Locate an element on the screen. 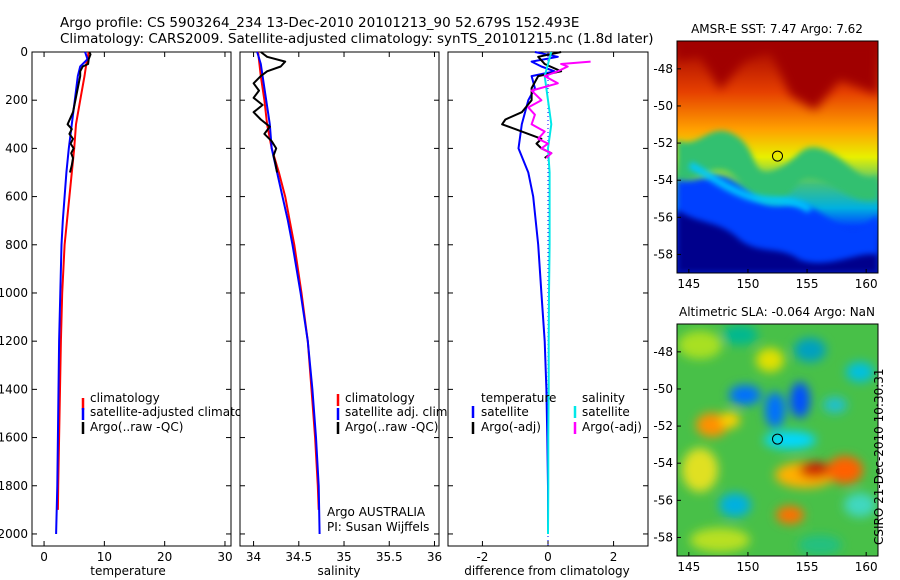 The width and height of the screenshot is (900, 580). y-tick-label: 1200 is located at coordinates (14, 341).